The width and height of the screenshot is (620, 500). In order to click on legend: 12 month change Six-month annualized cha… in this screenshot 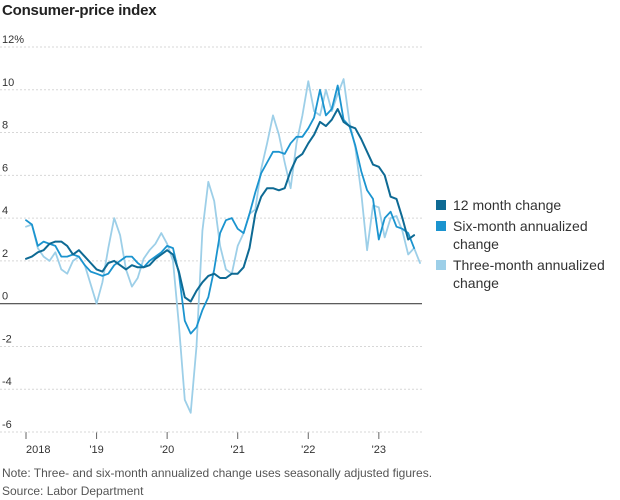, I will do `click(528, 245)`.